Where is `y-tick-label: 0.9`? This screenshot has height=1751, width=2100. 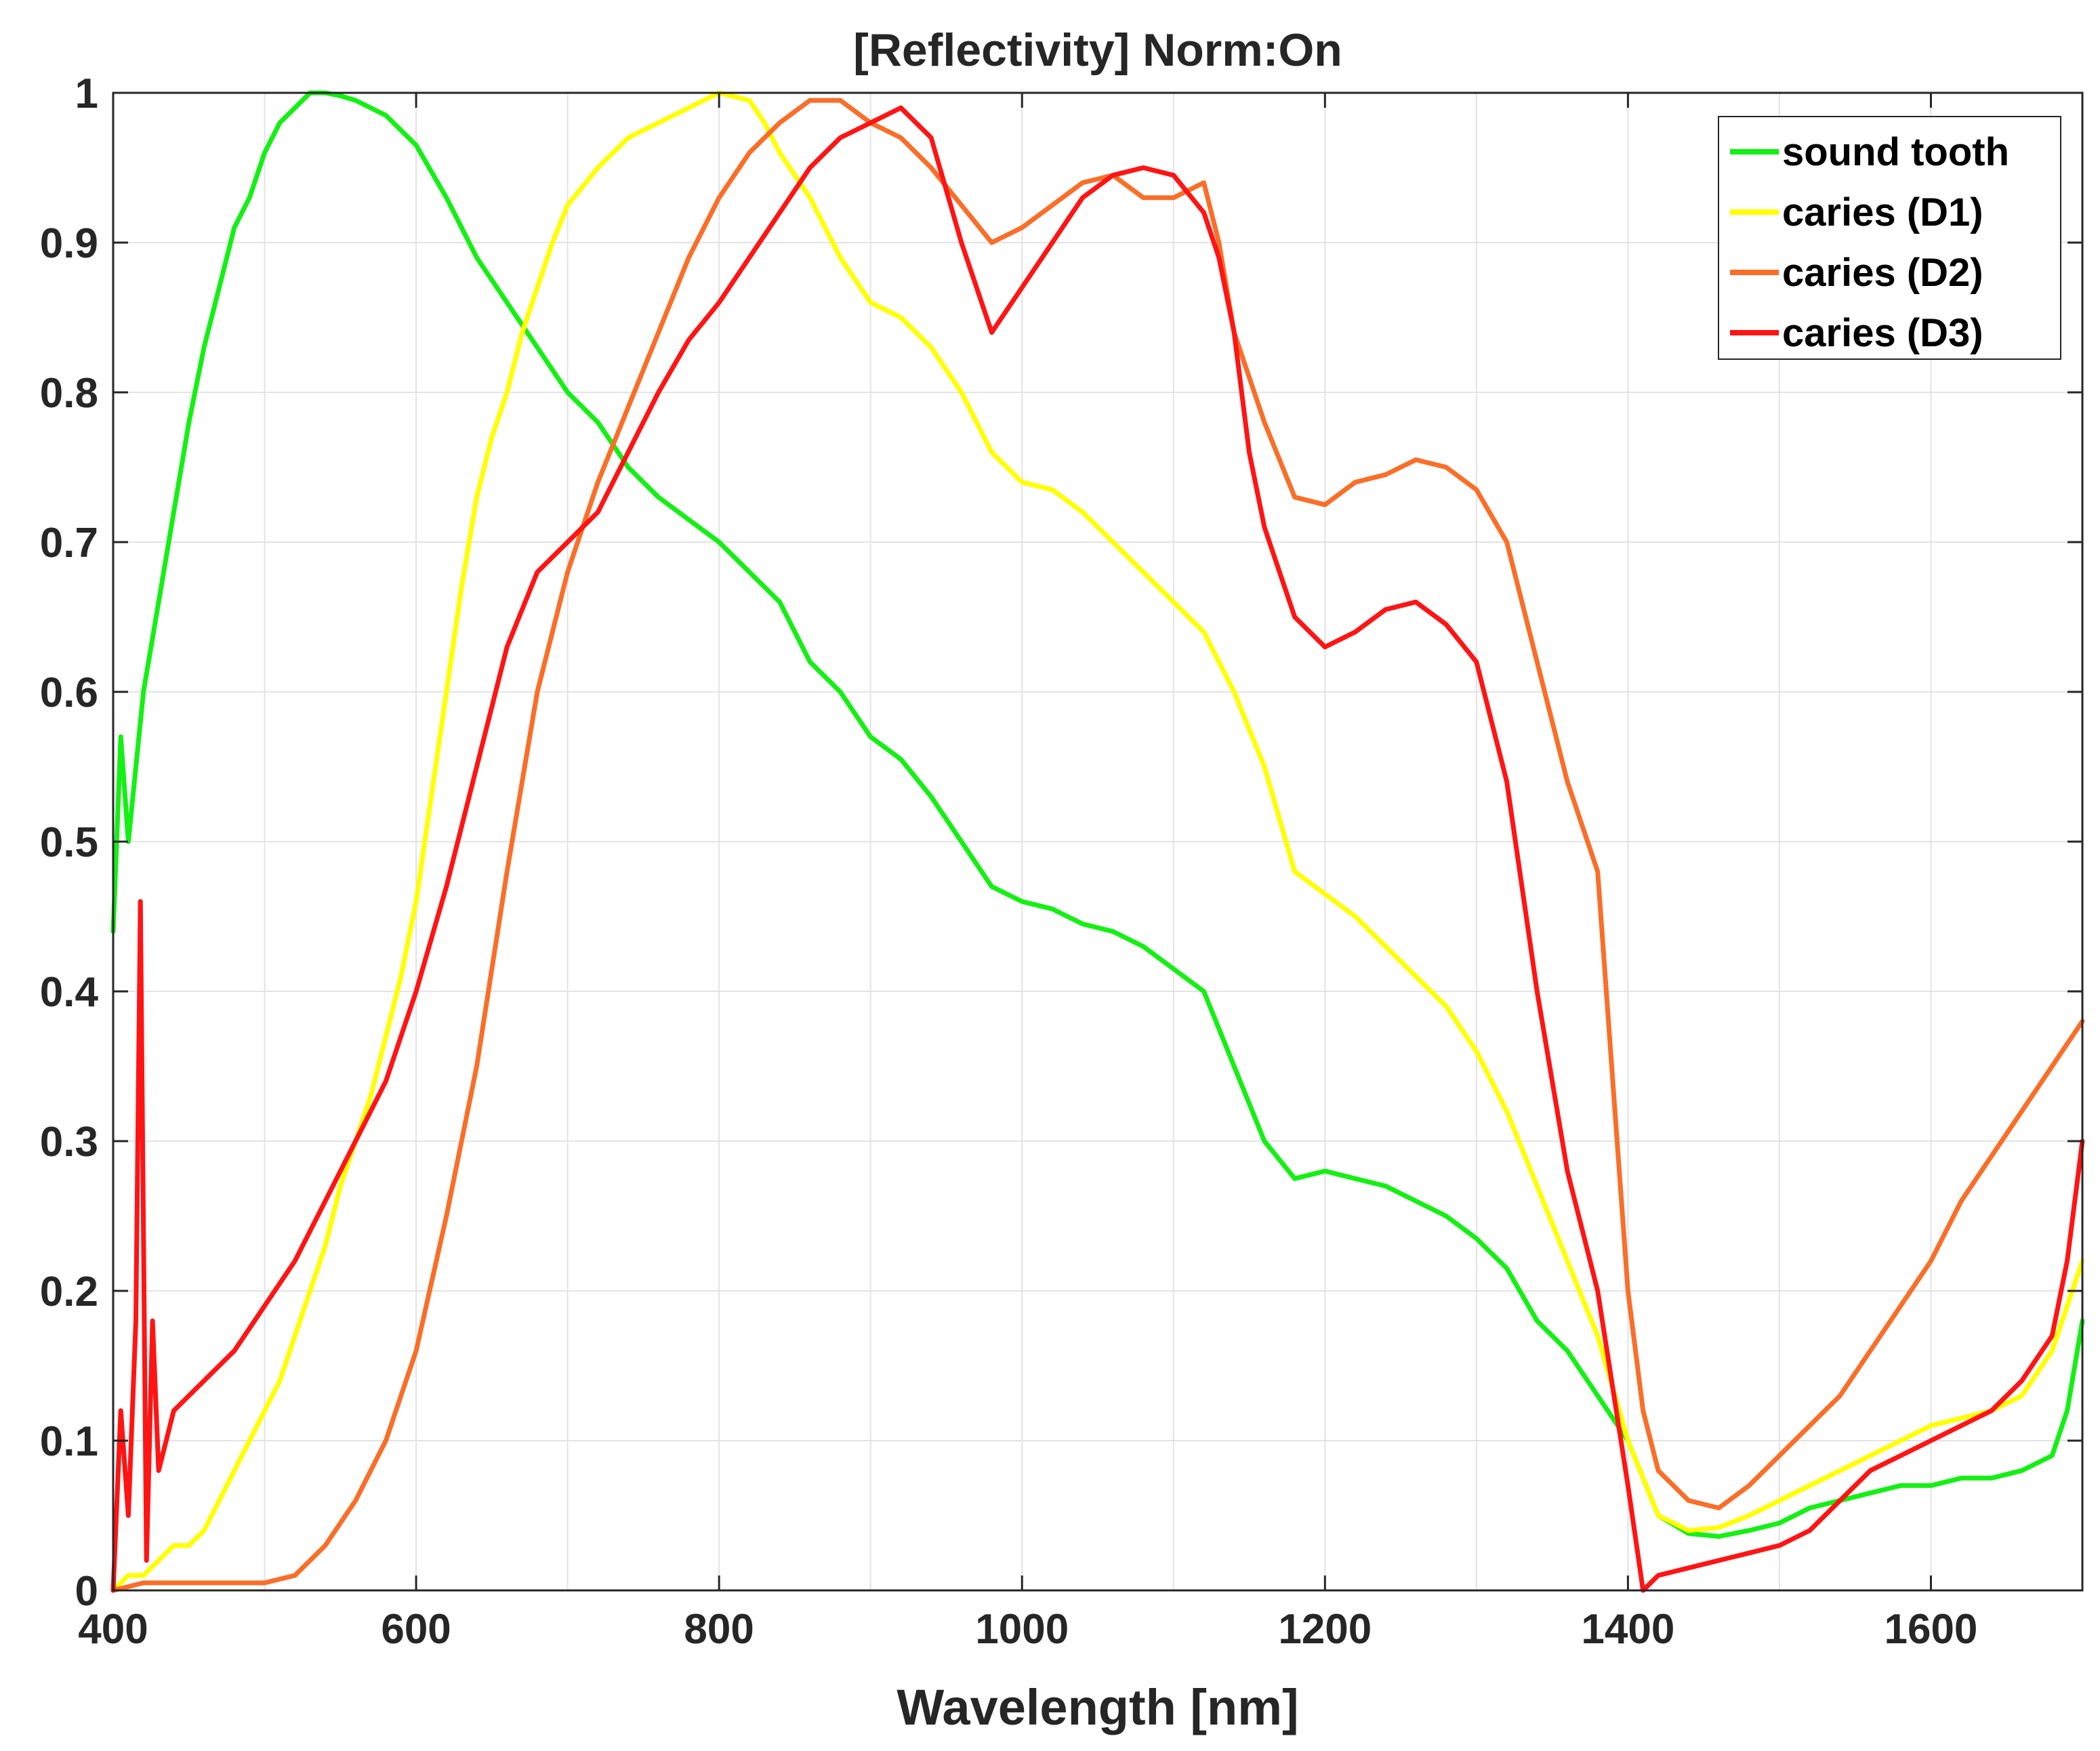
y-tick-label: 0.9 is located at coordinates (69, 243).